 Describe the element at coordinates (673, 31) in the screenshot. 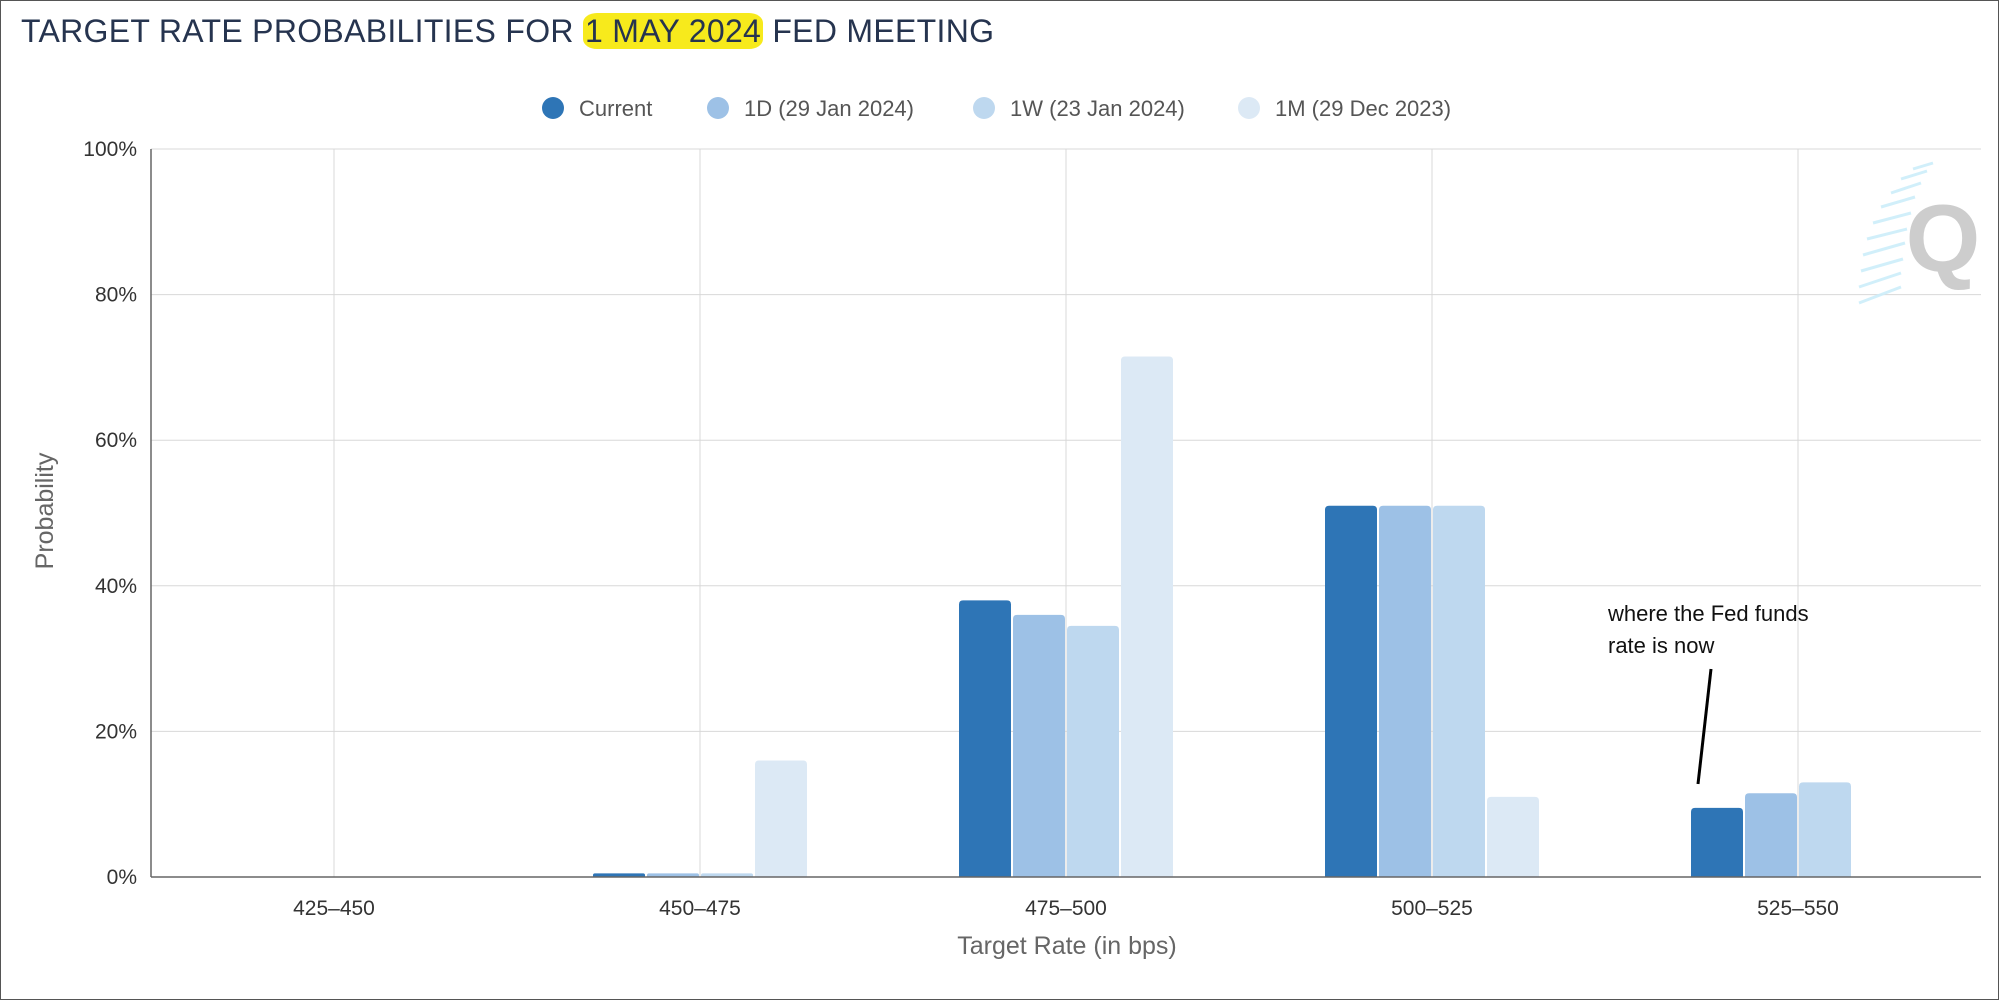

I see `title-highlighted-date: 1 MAY 2024` at that location.